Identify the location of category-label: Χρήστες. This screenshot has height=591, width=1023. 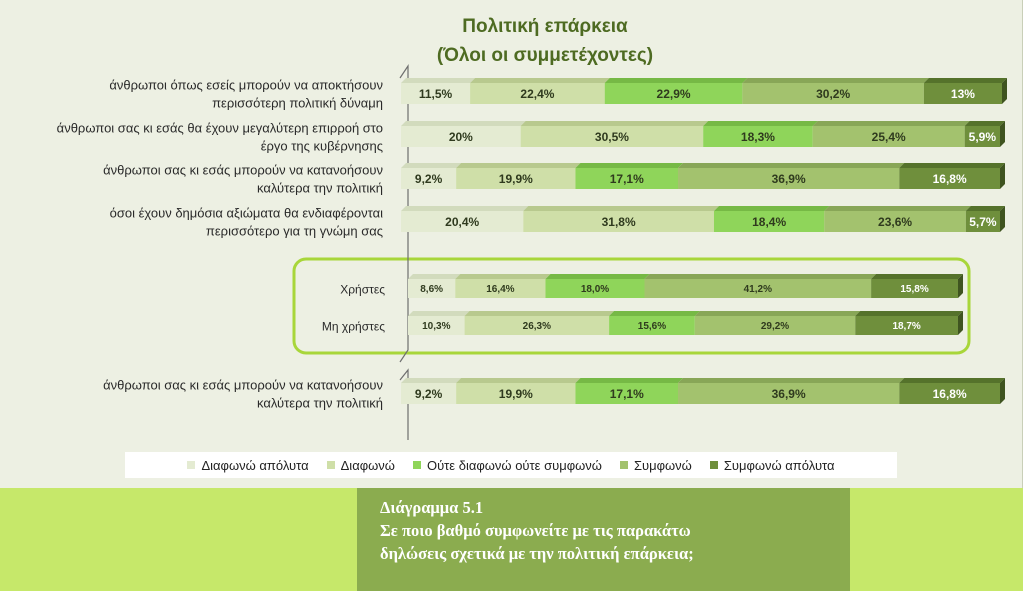
(362, 290).